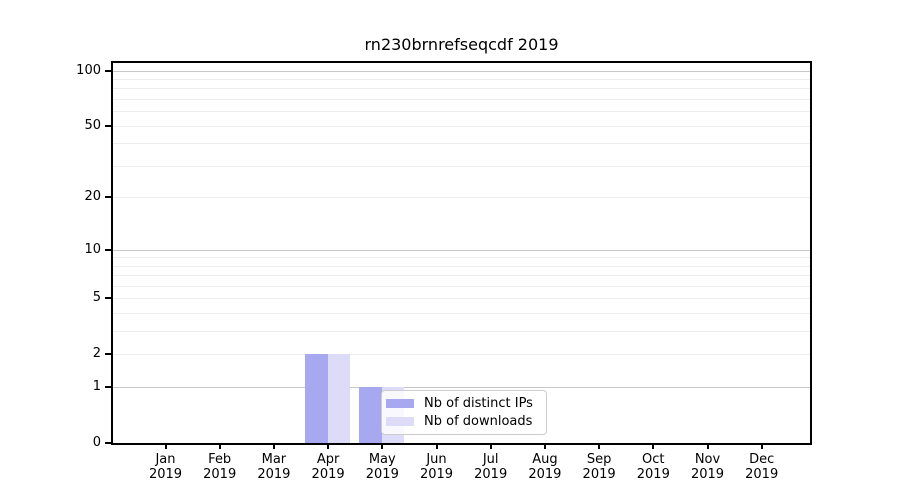  Describe the element at coordinates (316, 398) in the screenshot. I see `bar-nb-of-distinct-ips-apr` at that location.